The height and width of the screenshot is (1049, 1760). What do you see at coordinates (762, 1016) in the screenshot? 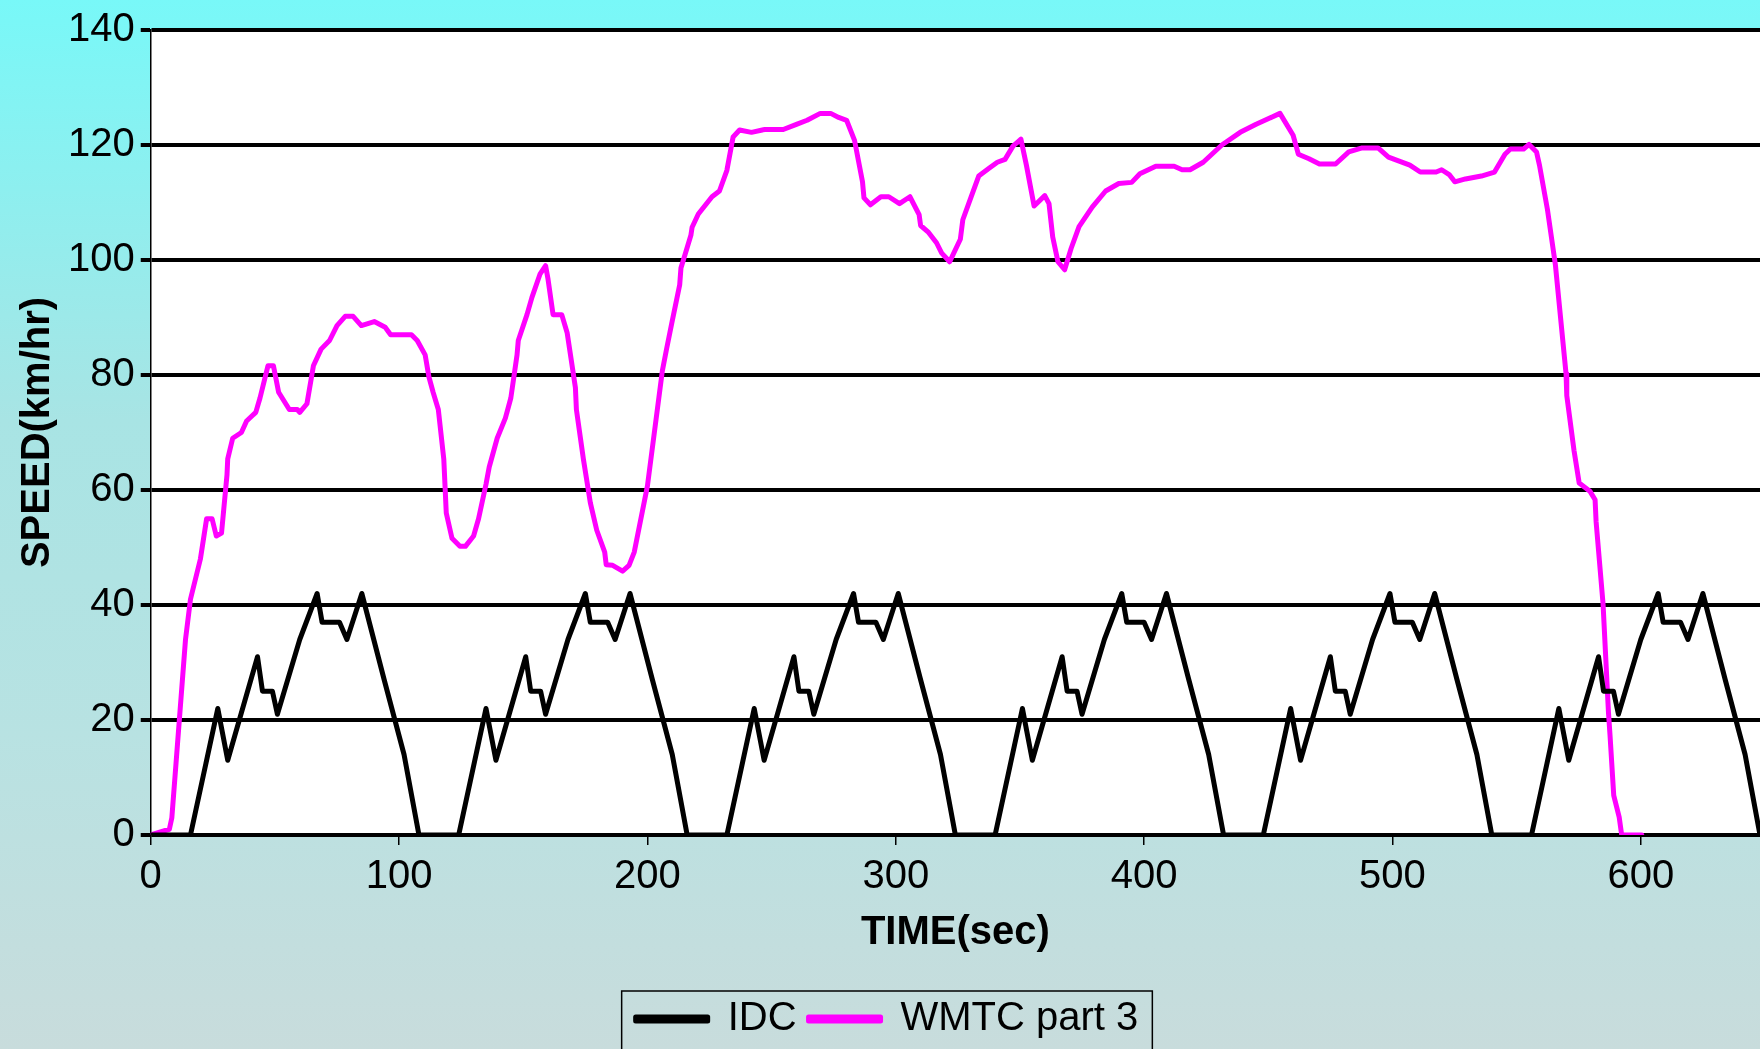
I see `legend-label: IDC` at bounding box center [762, 1016].